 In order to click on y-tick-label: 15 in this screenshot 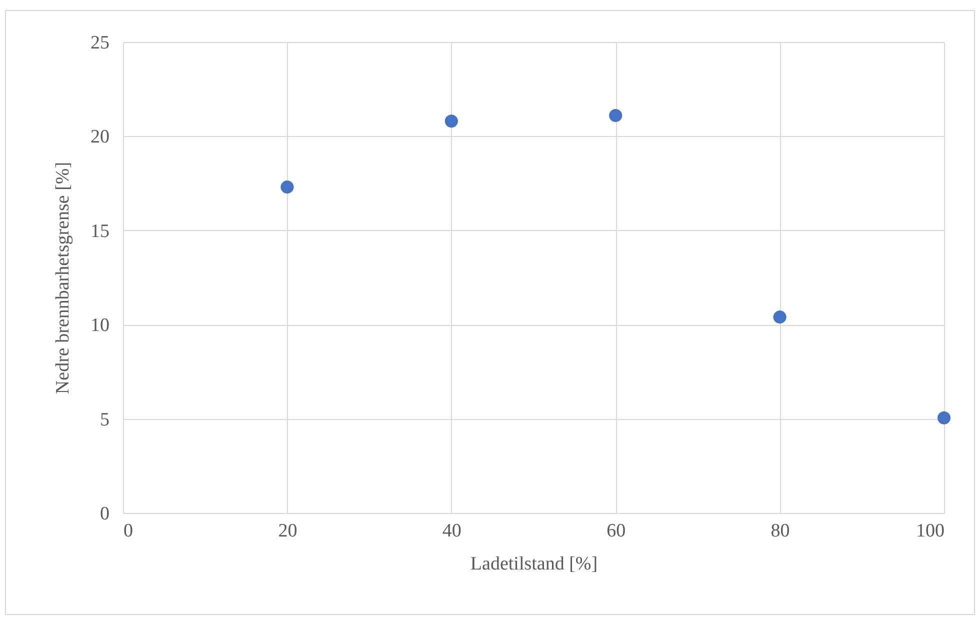, I will do `click(100, 231)`.